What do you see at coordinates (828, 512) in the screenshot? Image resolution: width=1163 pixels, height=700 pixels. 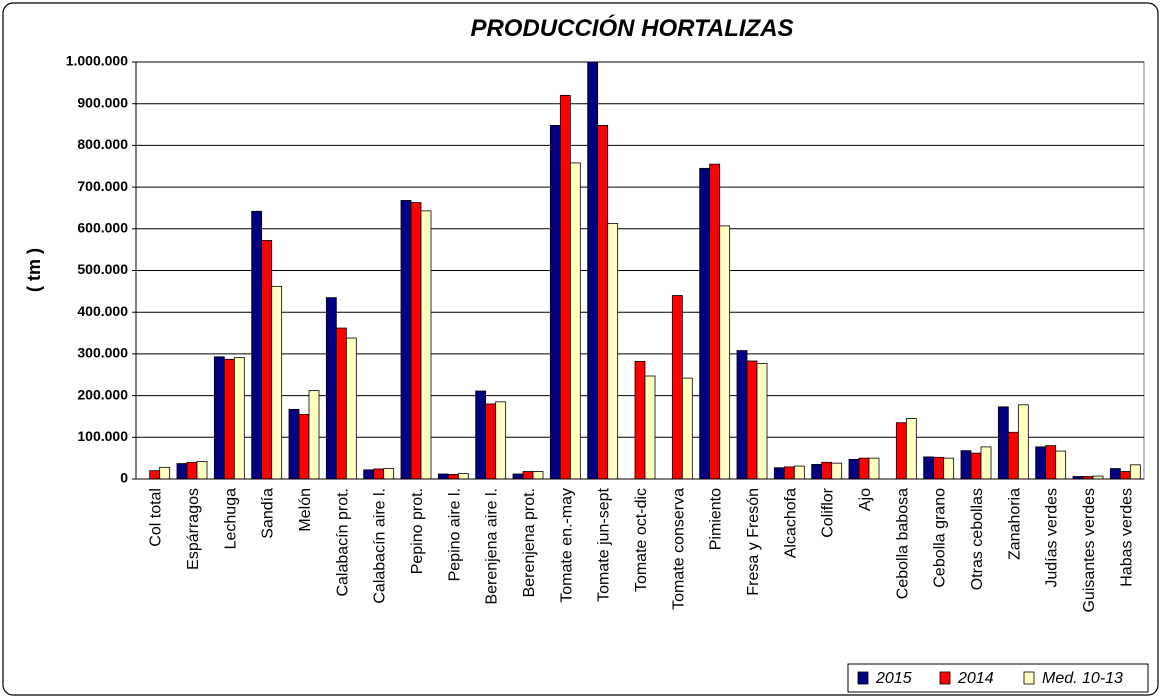 I see `x-tick-label: Coliflor` at bounding box center [828, 512].